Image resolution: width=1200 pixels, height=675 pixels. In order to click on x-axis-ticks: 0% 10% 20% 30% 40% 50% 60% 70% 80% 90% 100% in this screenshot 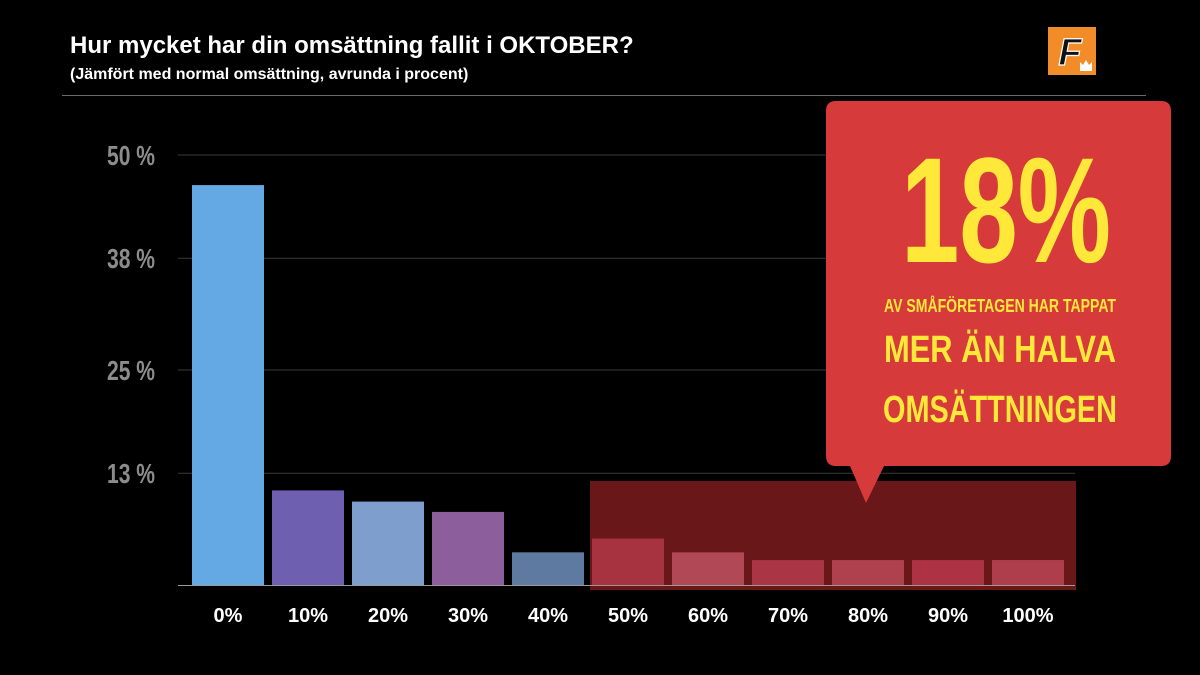, I will do `click(634, 616)`.